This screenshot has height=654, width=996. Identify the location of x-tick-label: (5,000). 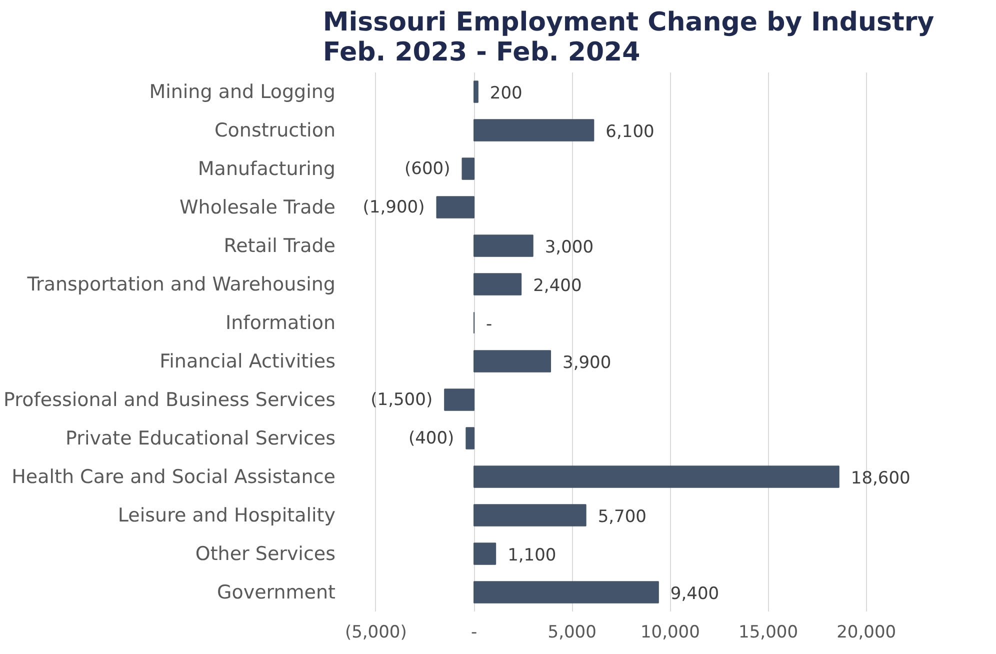
(375, 632).